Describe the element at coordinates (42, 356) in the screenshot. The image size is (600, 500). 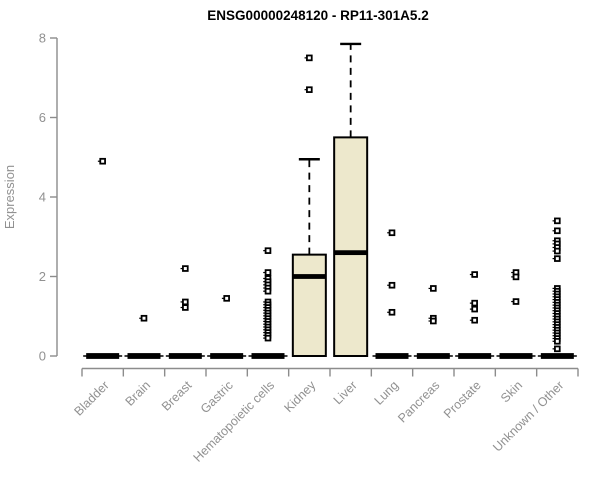
I see `y-tick-label: 0` at that location.